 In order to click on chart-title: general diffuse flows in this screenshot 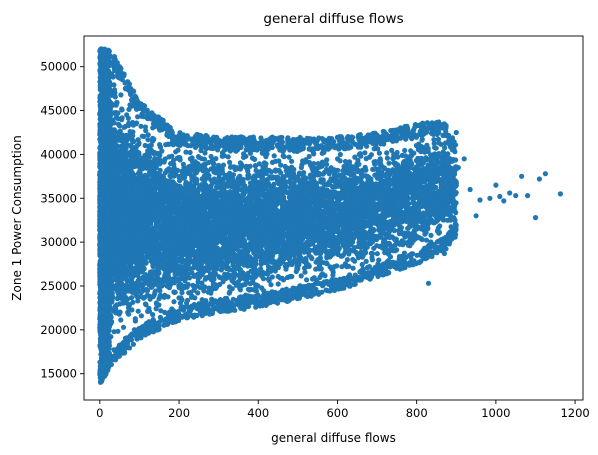, I will do `click(333, 19)`.